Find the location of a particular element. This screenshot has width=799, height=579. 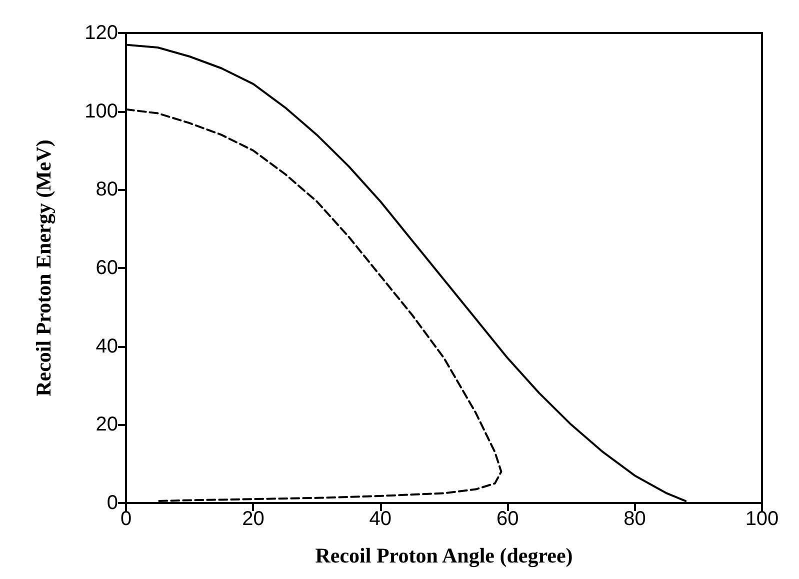

x-axis-title: Recoil Proton Angle (degree) is located at coordinates (444, 556).